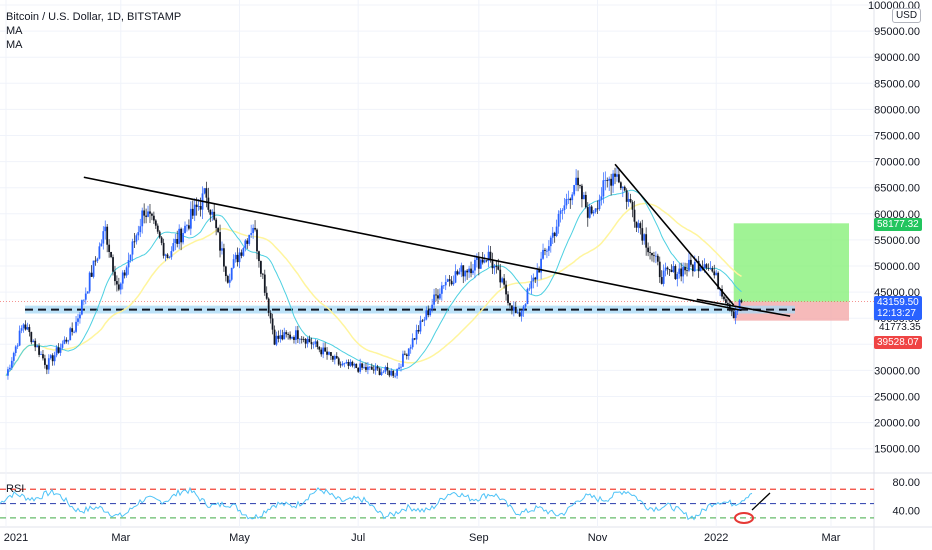  What do you see at coordinates (14, 31) in the screenshot?
I see `indicator-ma-1: MA` at bounding box center [14, 31].